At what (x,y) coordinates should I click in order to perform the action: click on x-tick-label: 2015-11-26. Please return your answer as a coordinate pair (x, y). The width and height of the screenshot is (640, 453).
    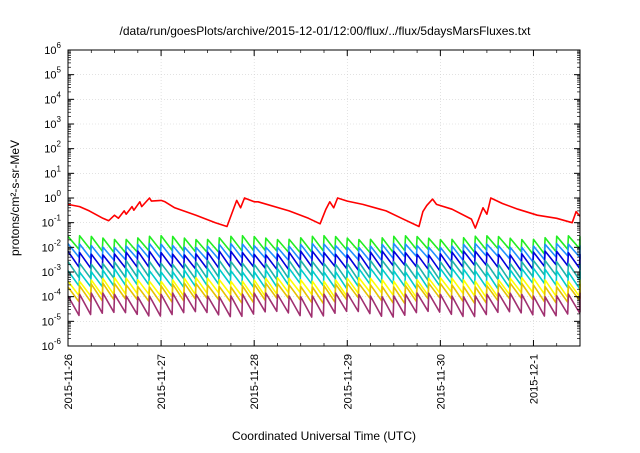
    Looking at the image, I should click on (69, 381).